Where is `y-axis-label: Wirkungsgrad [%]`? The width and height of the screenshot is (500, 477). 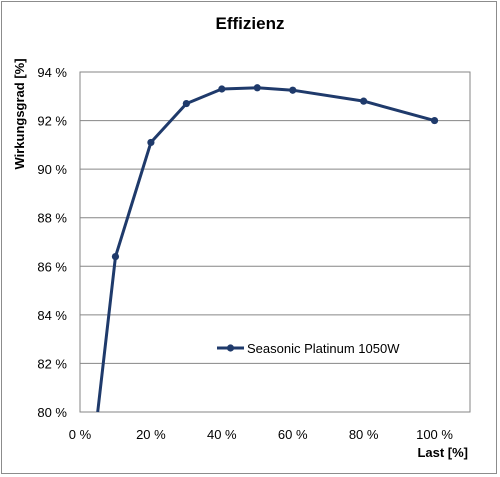 y-axis-label: Wirkungsgrad [%] is located at coordinates (19, 113).